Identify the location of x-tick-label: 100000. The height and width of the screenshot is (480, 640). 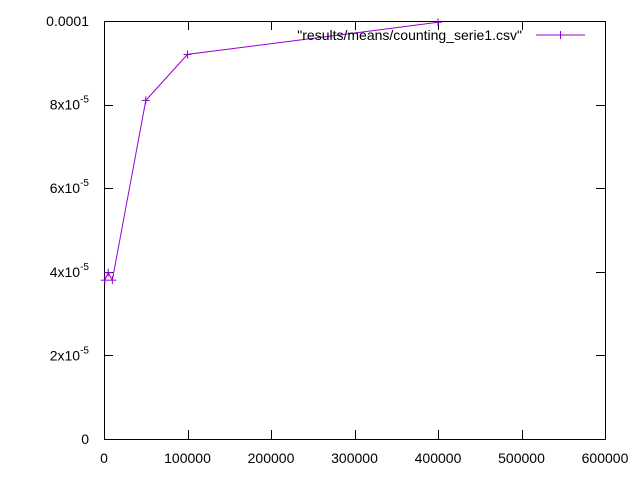
(187, 458).